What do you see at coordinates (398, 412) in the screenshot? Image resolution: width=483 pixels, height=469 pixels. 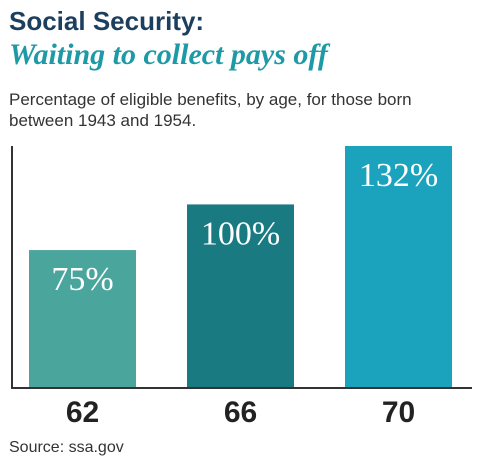 I see `x-tick-label-70: 70` at bounding box center [398, 412].